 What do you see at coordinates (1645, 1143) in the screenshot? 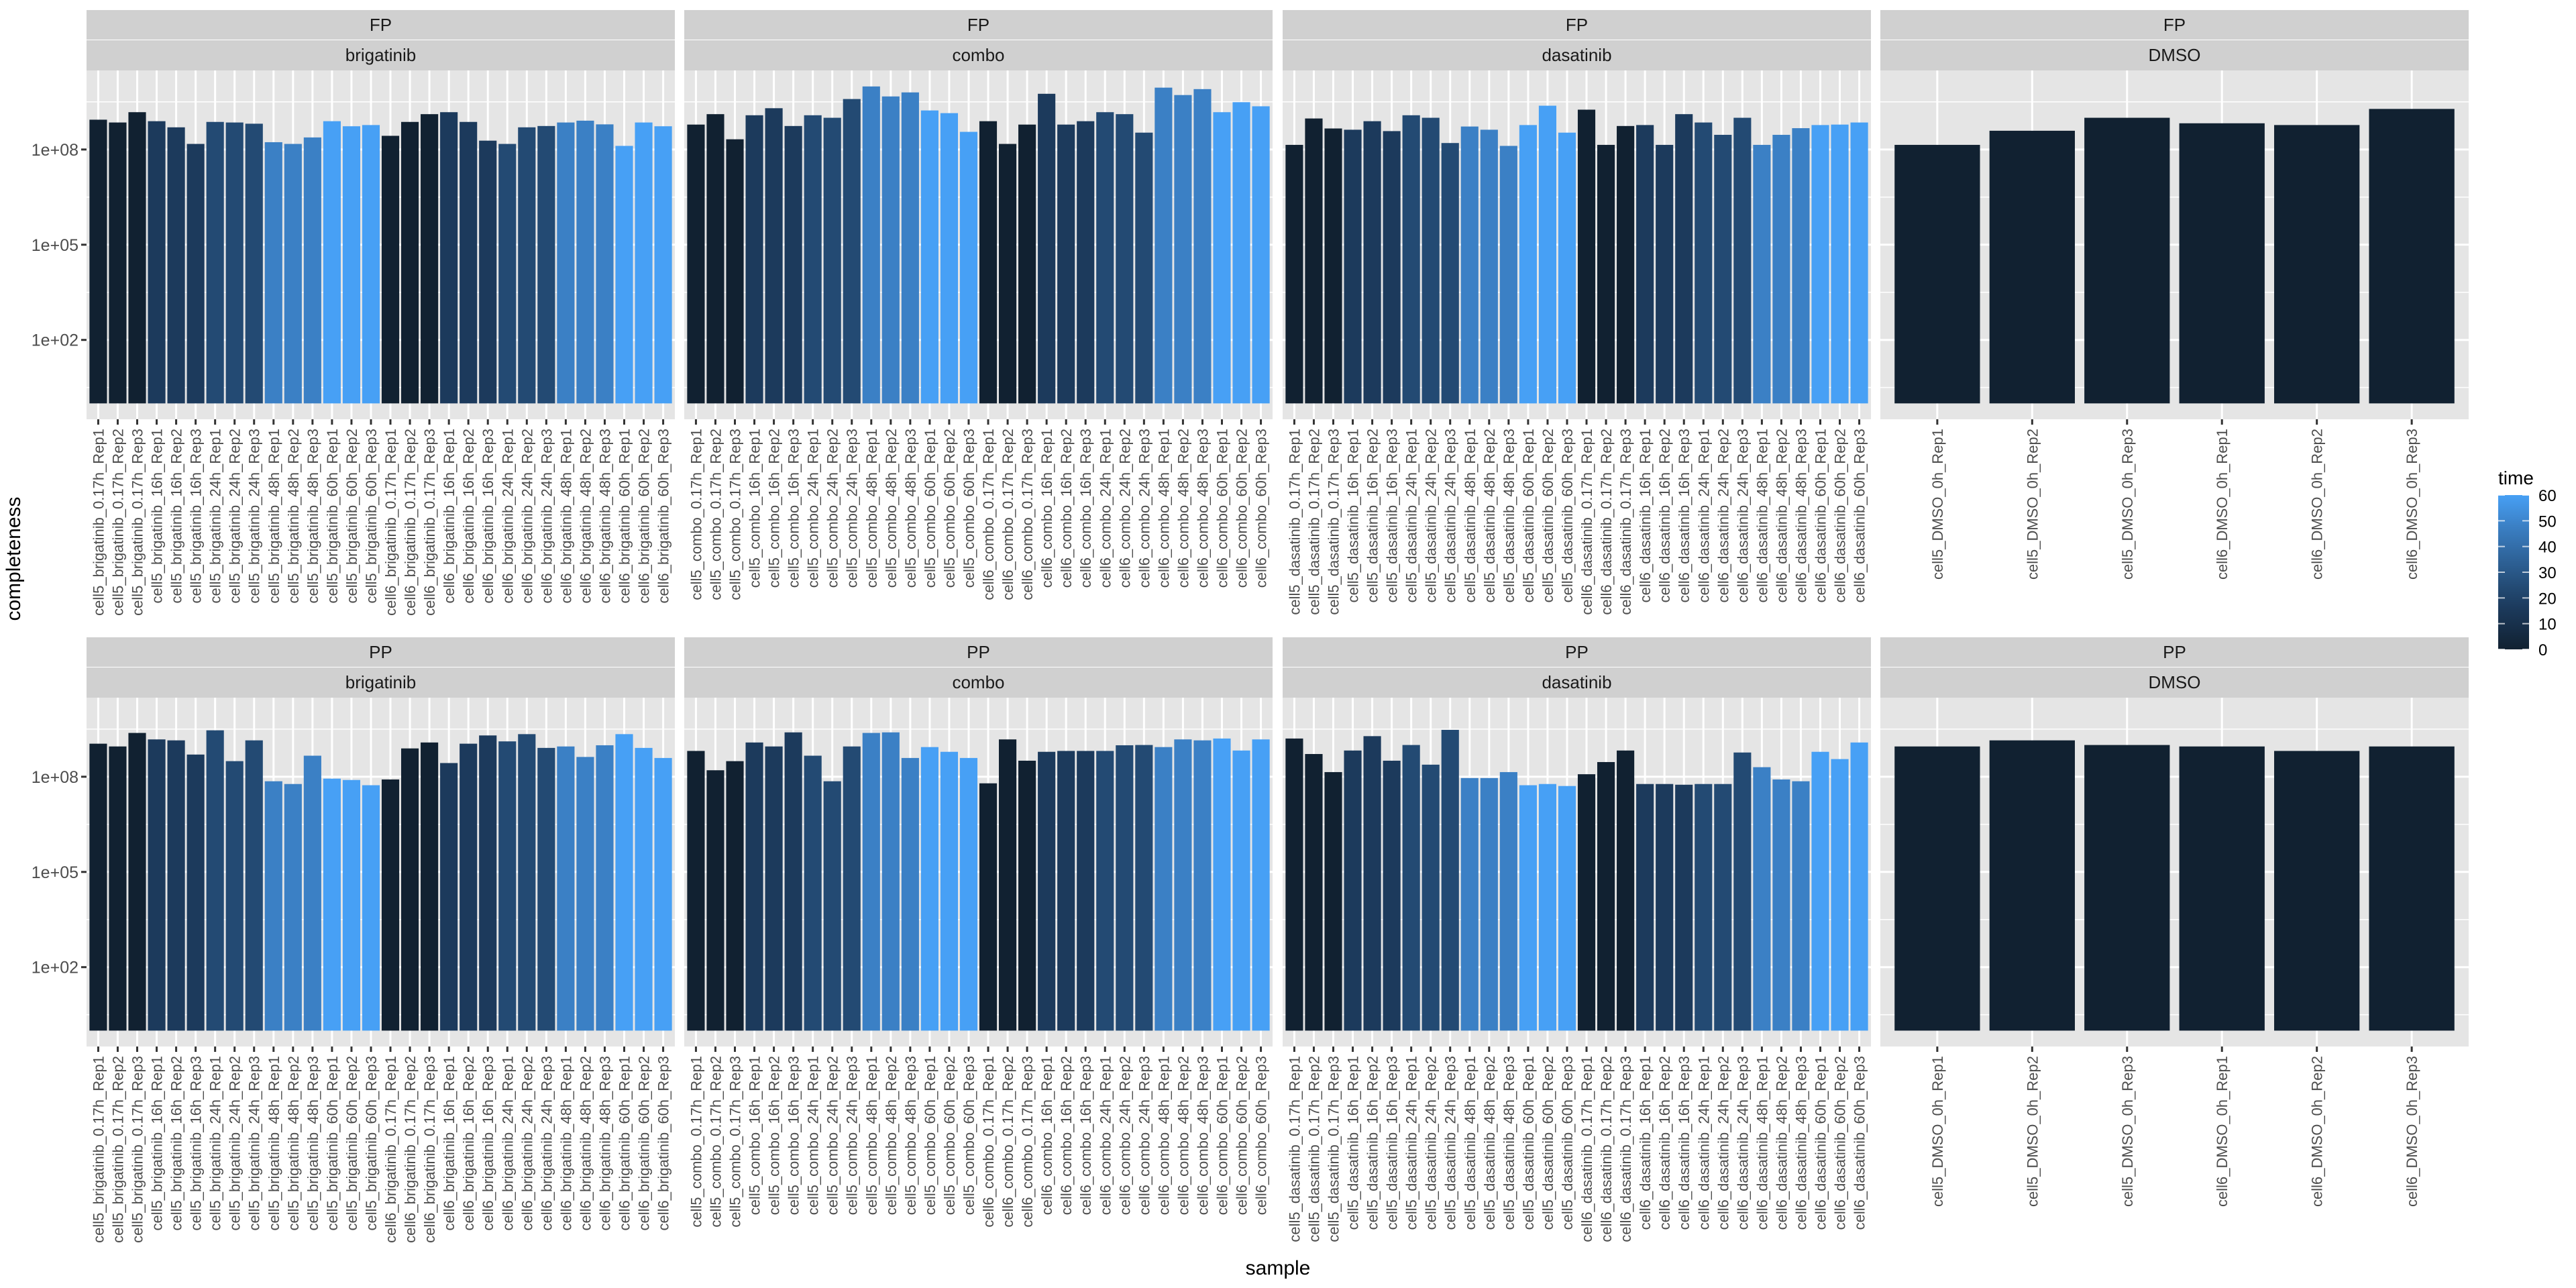
I see `x-tick-label: cell6_dasatinib_16h_Rep1` at bounding box center [1645, 1143].